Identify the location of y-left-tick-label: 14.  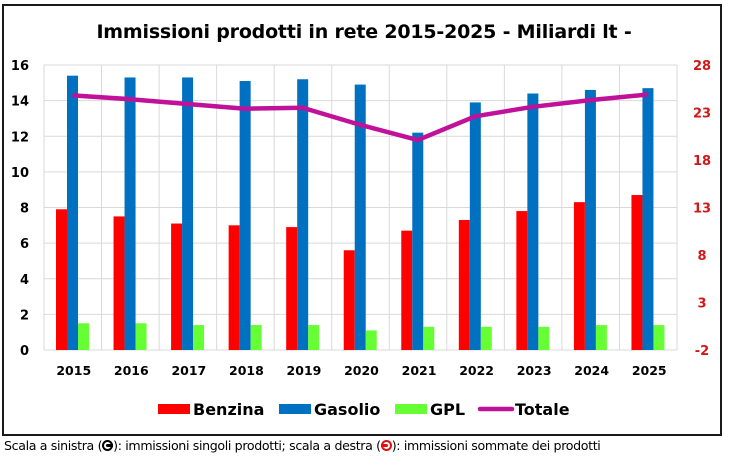
(20, 102).